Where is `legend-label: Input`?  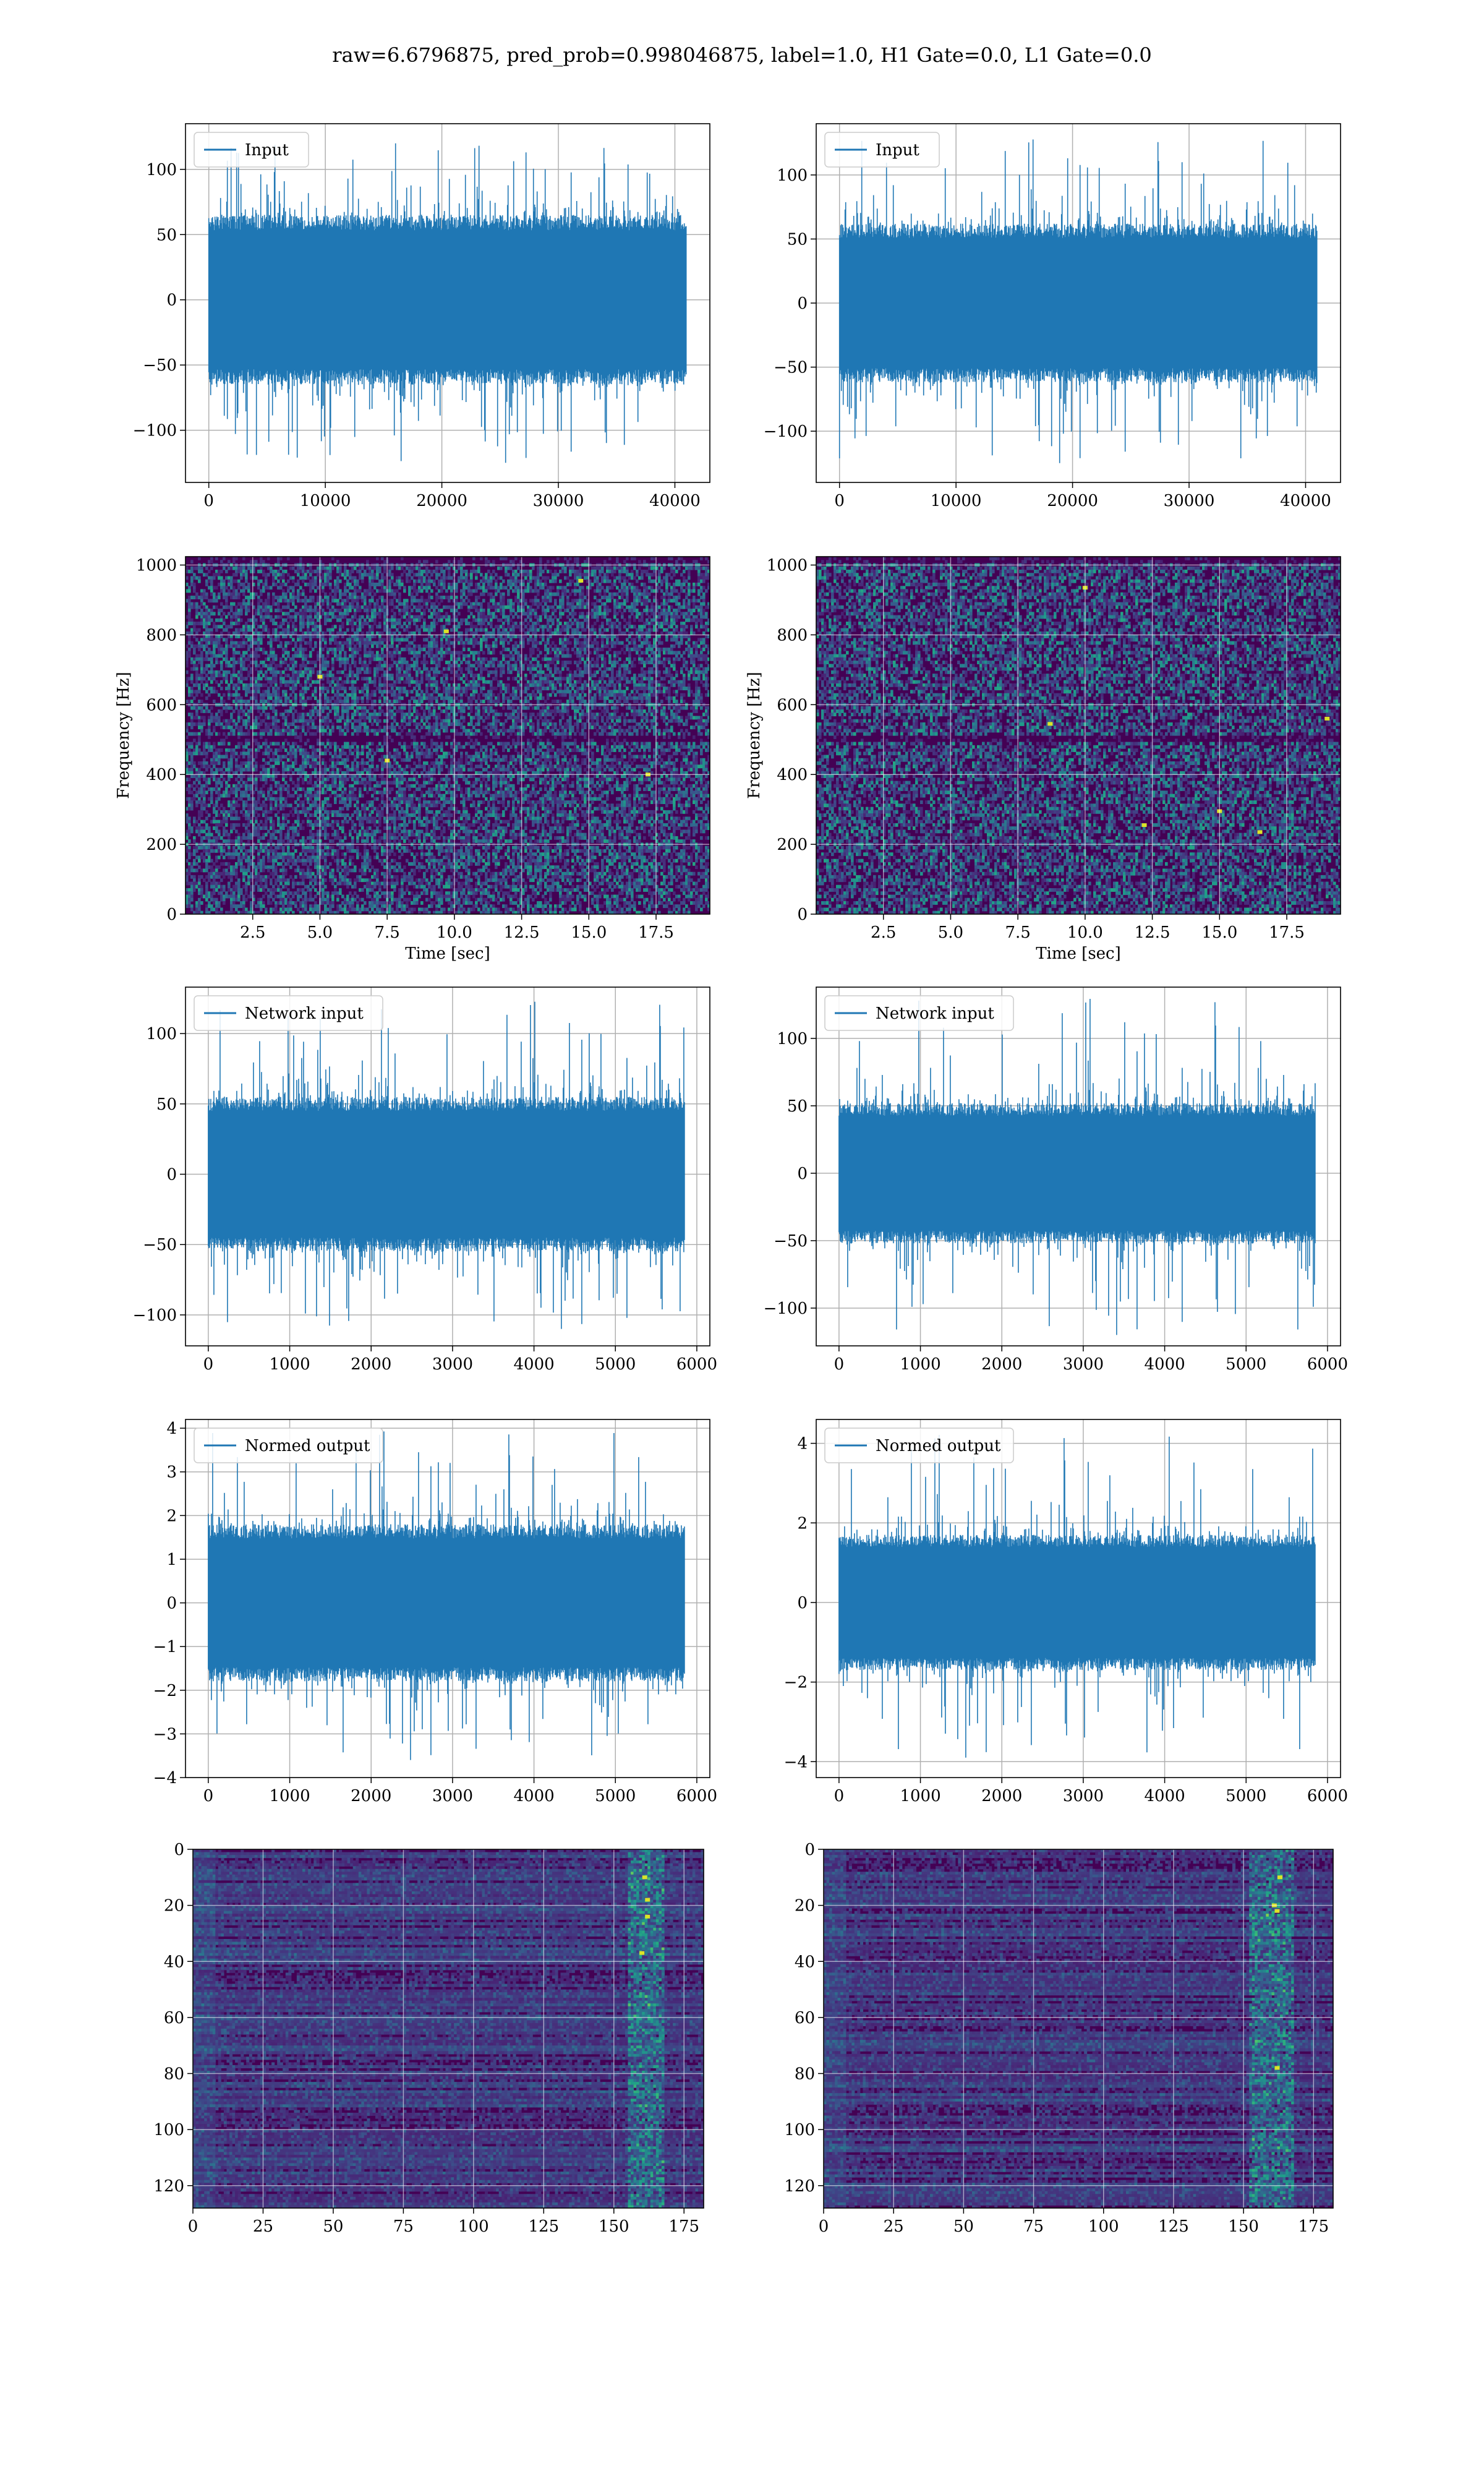 legend-label: Input is located at coordinates (897, 151).